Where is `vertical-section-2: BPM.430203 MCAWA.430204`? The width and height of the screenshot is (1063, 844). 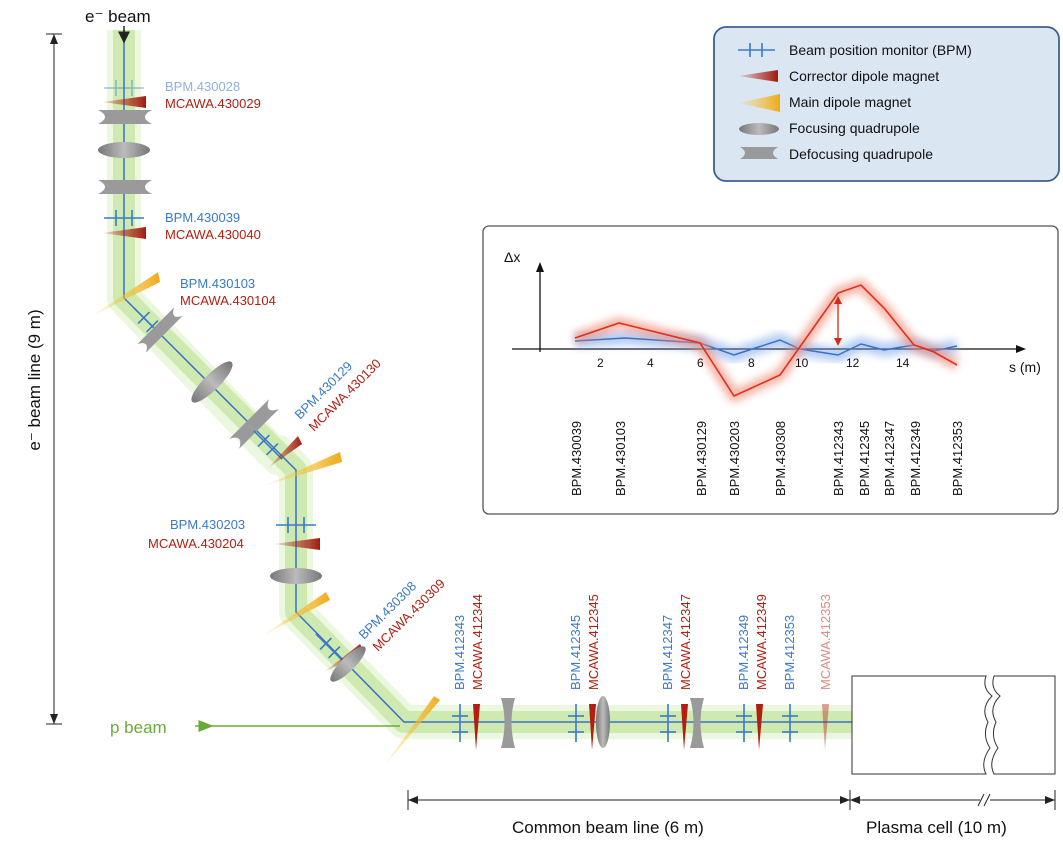 vertical-section-2: BPM.430203 MCAWA.430204 is located at coordinates (235, 550).